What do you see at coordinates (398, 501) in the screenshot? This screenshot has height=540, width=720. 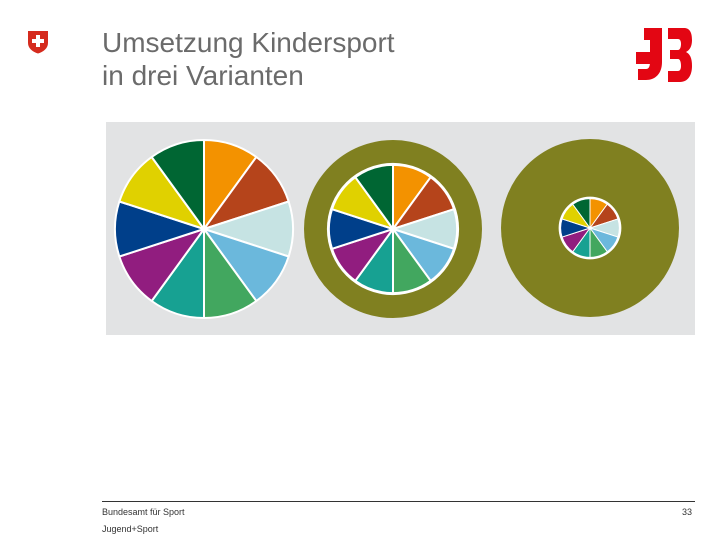 I see `footer-divider` at bounding box center [398, 501].